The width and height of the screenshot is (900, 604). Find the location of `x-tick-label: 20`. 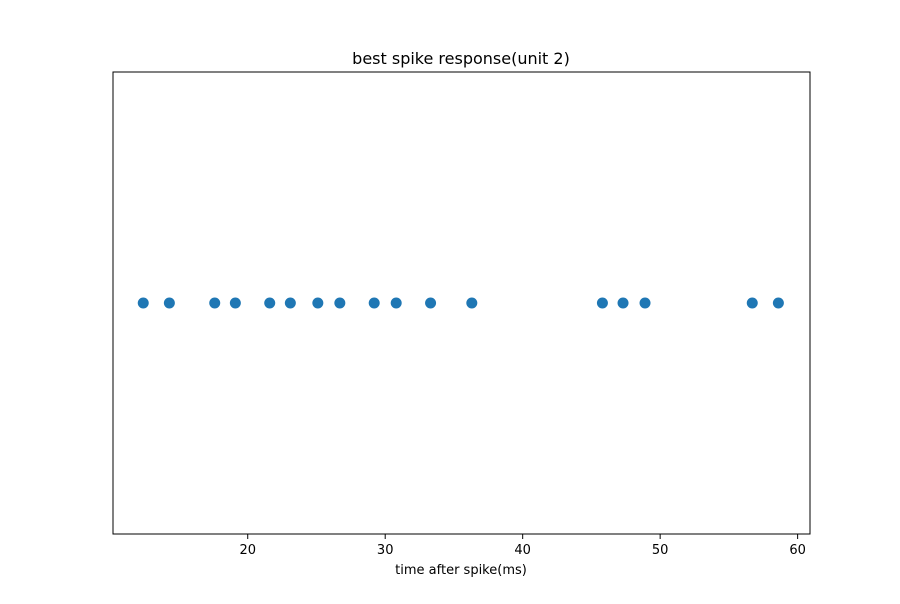

x-tick-label: 20 is located at coordinates (247, 550).